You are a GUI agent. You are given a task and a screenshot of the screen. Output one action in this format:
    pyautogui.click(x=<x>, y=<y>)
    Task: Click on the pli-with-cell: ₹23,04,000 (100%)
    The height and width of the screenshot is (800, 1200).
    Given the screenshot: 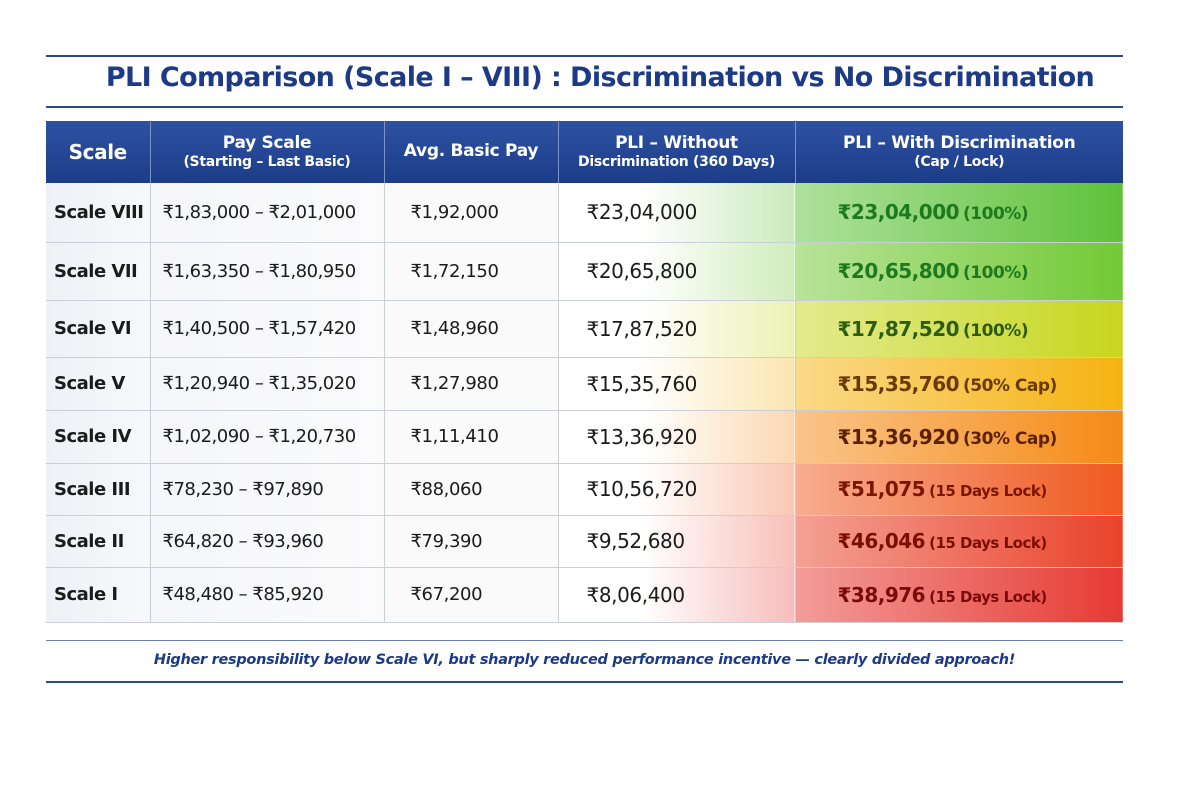 What is the action you would take?
    pyautogui.click(x=959, y=213)
    